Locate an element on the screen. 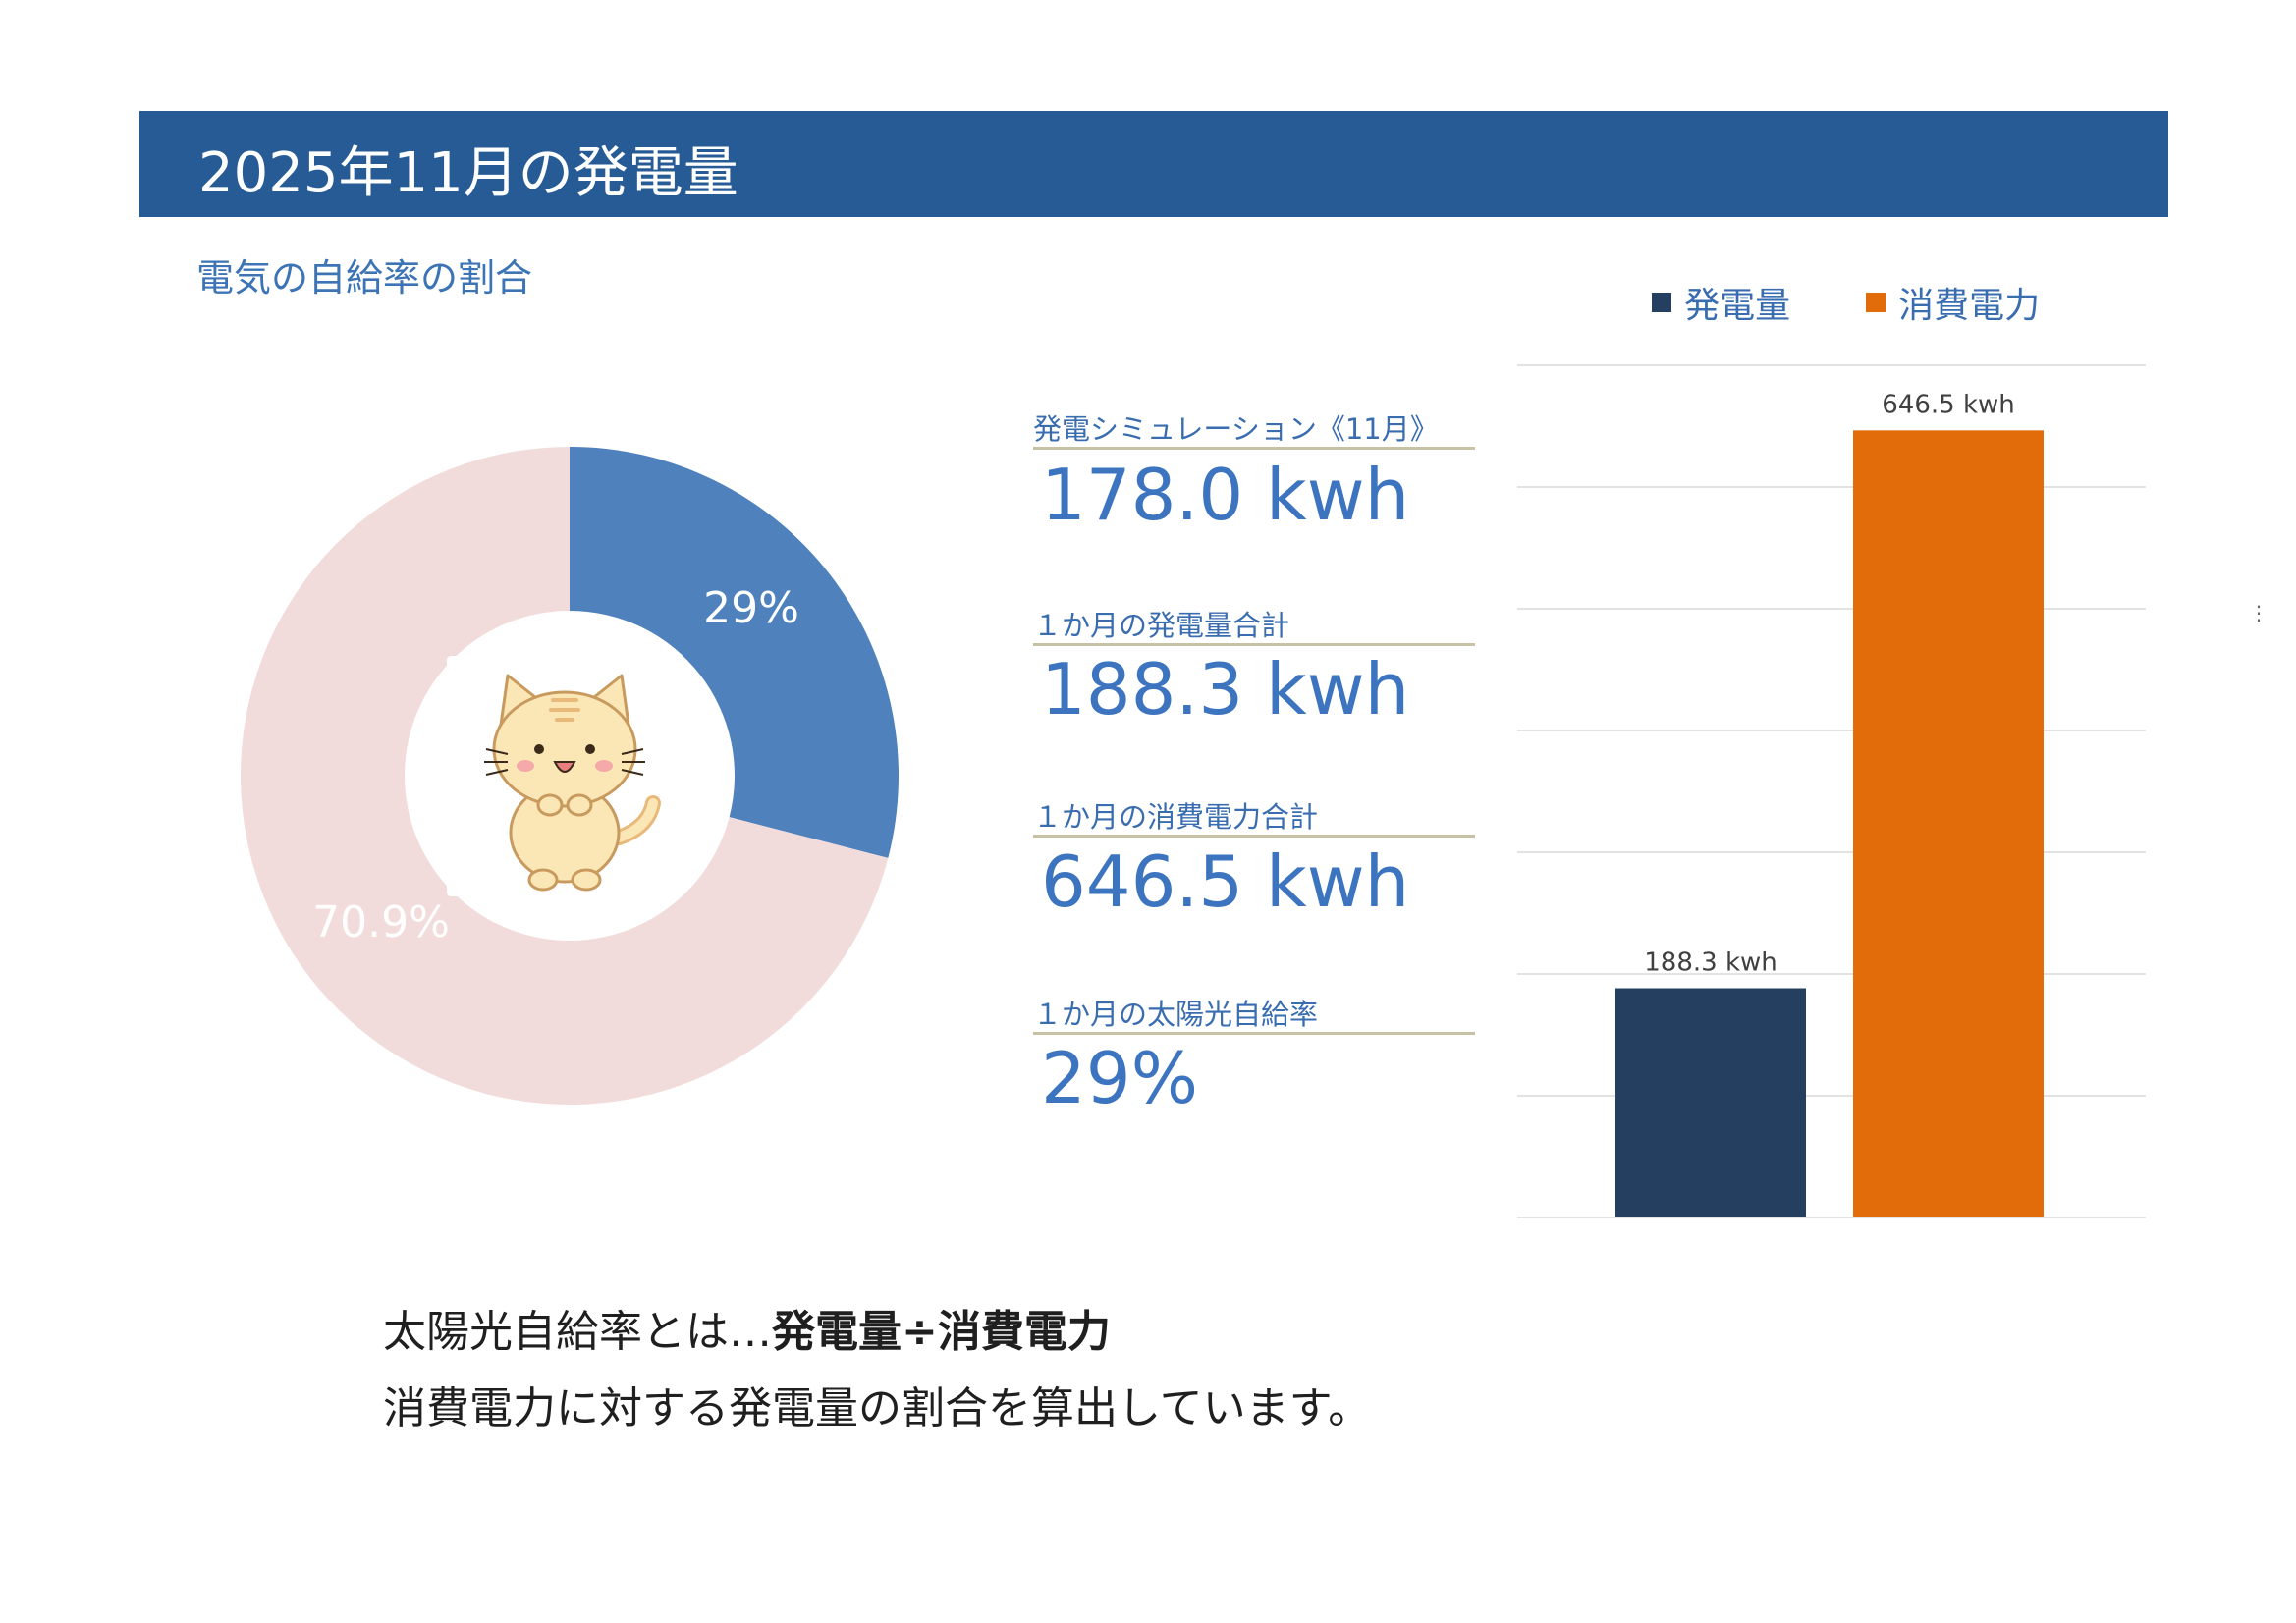 Image resolution: width=2296 pixels, height=1623 pixels. metric-value-generation: 188.3 kwh is located at coordinates (1225, 689).